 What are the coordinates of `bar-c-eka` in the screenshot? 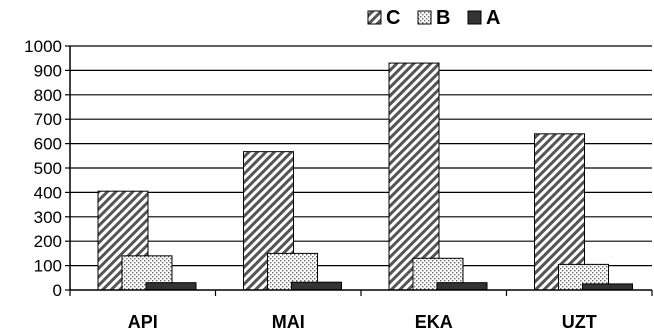 It's located at (414, 176).